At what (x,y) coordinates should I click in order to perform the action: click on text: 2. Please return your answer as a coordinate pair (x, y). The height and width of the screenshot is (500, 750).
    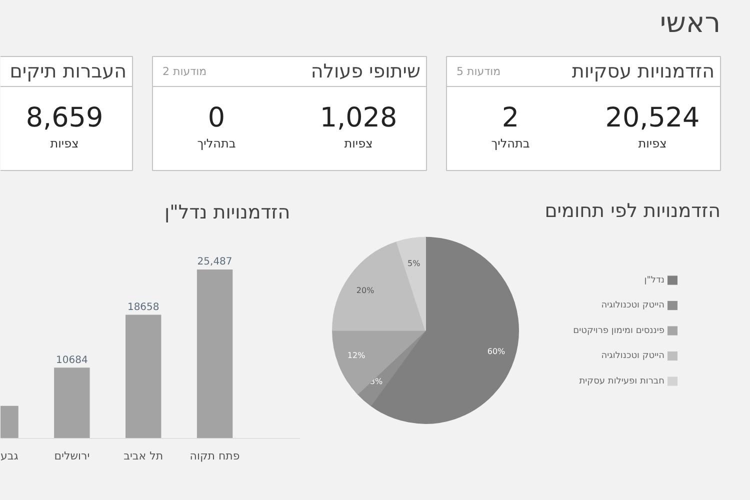
    Looking at the image, I should click on (511, 118).